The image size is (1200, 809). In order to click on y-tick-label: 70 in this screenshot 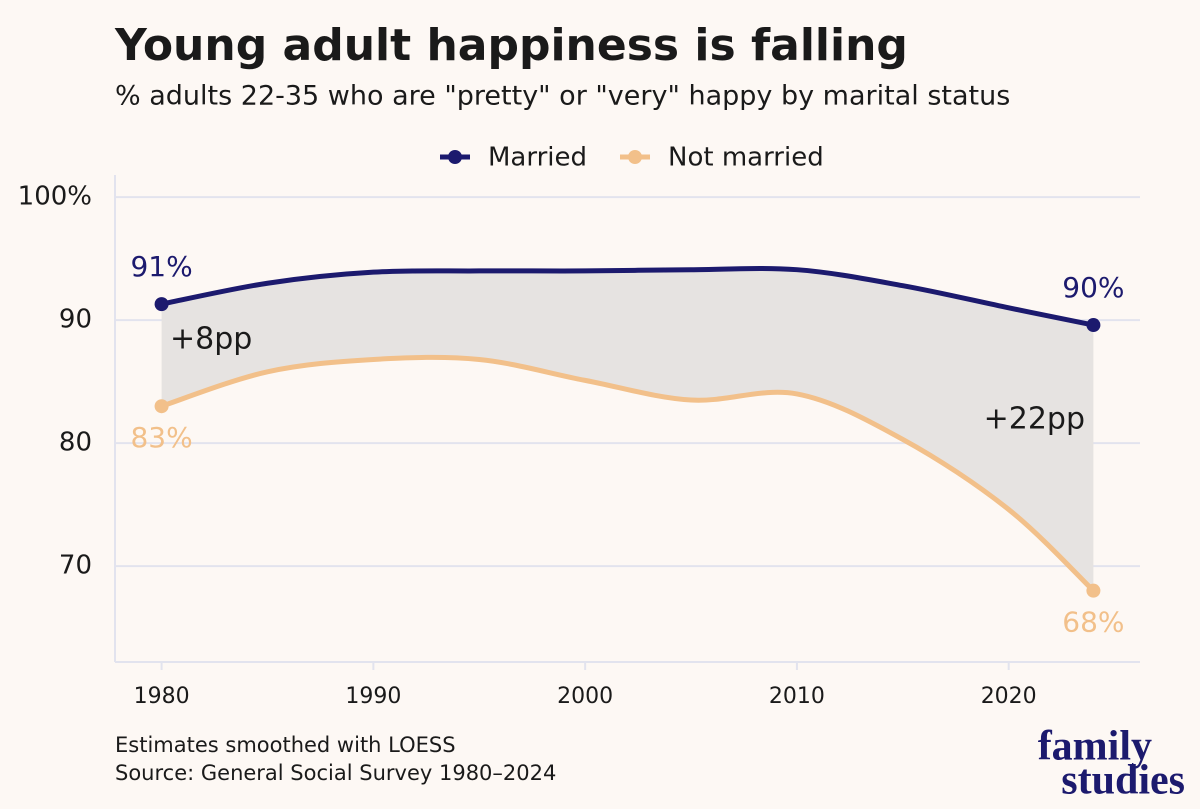, I will do `click(75, 566)`.